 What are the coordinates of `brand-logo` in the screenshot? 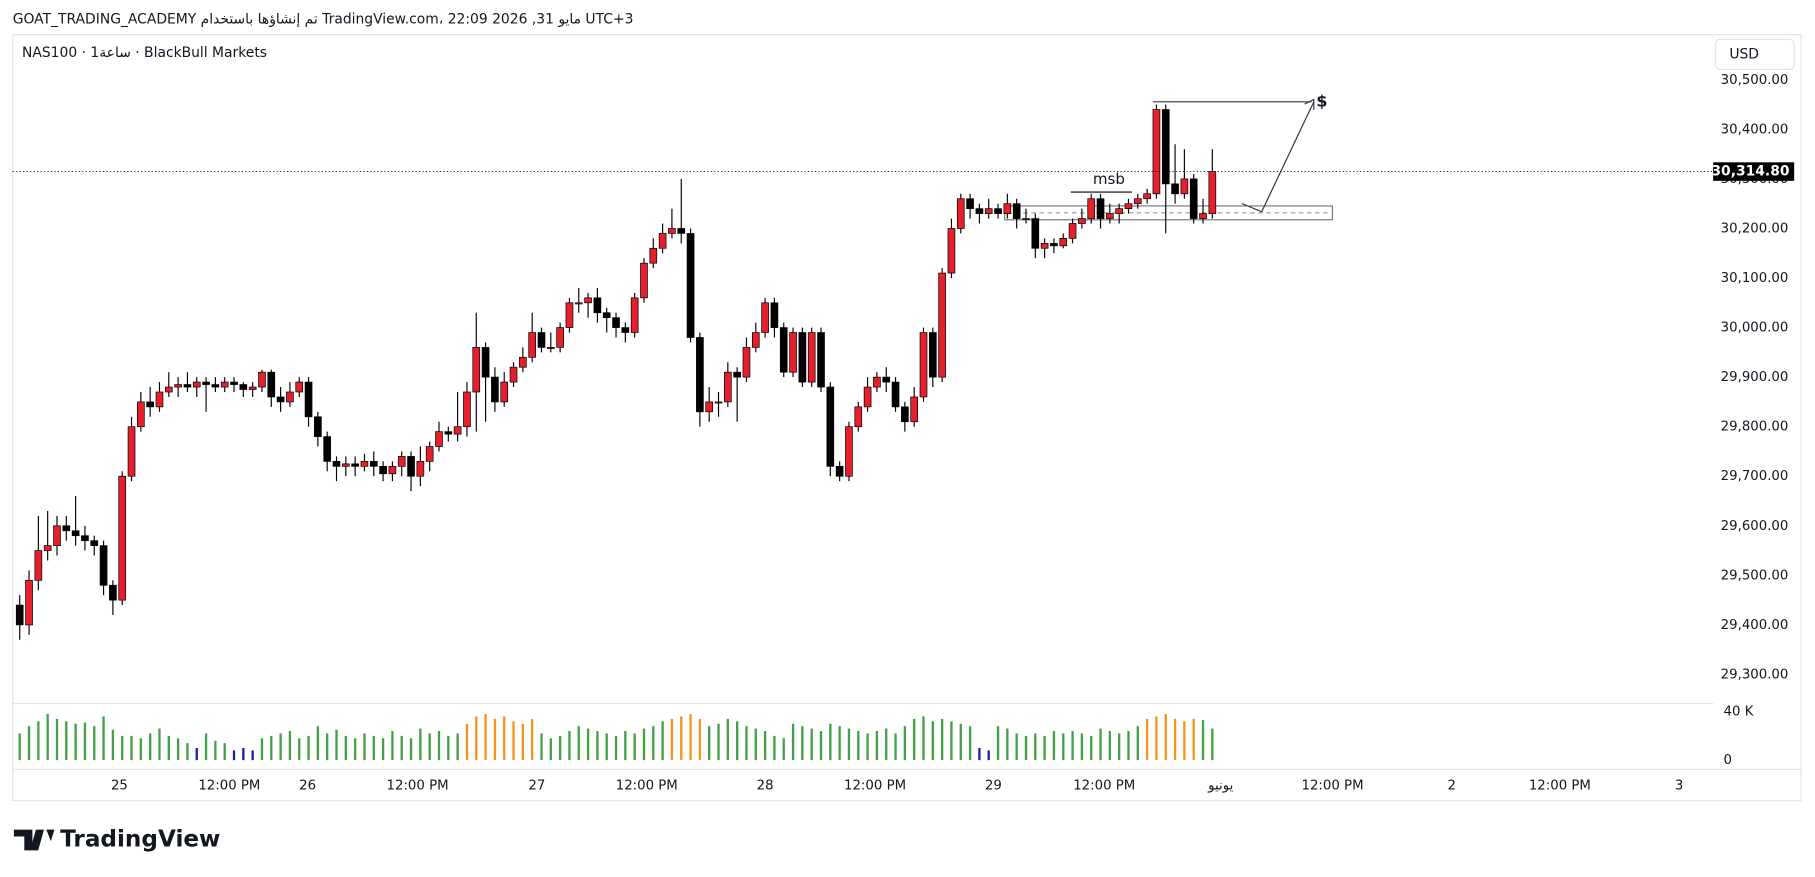 It's located at (34, 840).